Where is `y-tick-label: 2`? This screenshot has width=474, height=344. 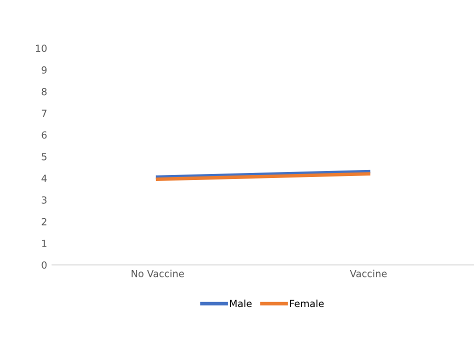
y-tick-label: 2 is located at coordinates (44, 222).